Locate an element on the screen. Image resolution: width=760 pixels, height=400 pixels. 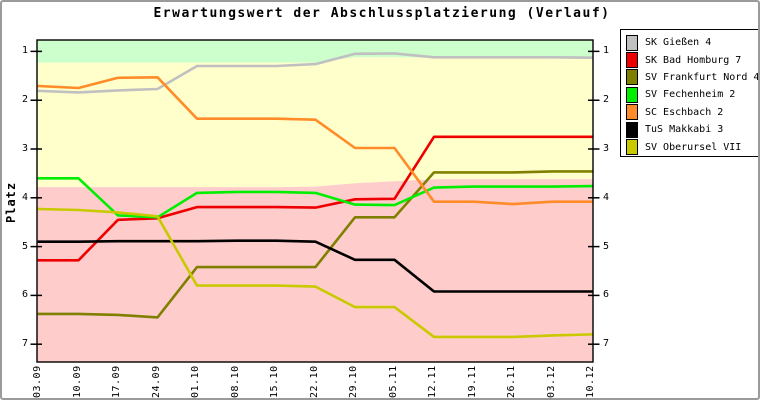
legend-item-label: SV Oberursel VII is located at coordinates (693, 147).